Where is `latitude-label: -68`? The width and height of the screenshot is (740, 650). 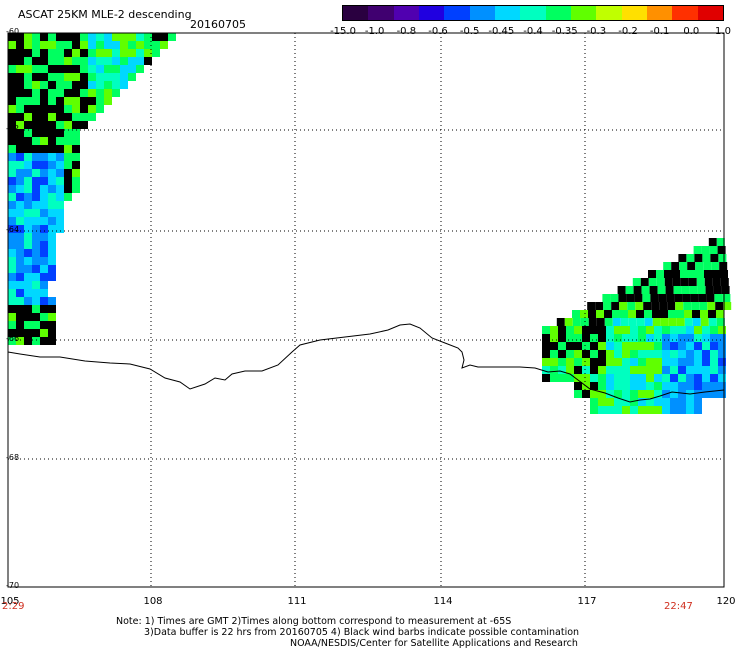
latitude-label: -68 is located at coordinates (13, 457).